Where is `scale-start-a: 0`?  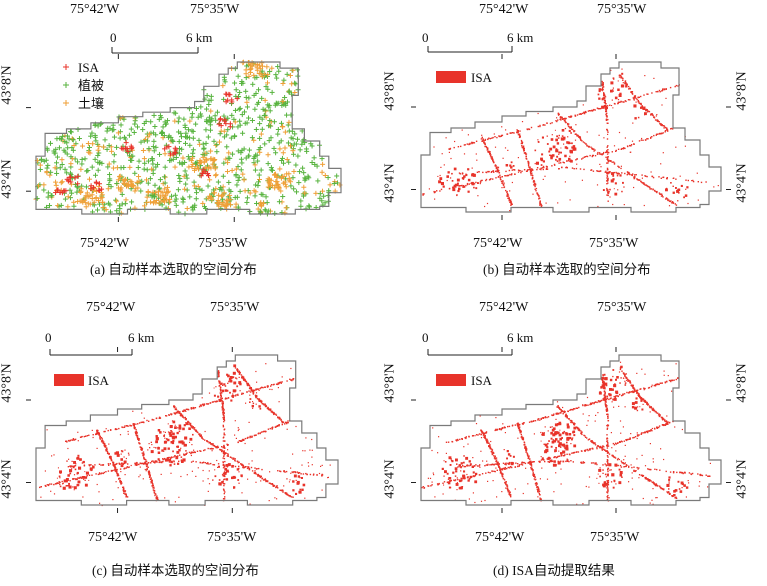
scale-start-a: 0 is located at coordinates (113, 37).